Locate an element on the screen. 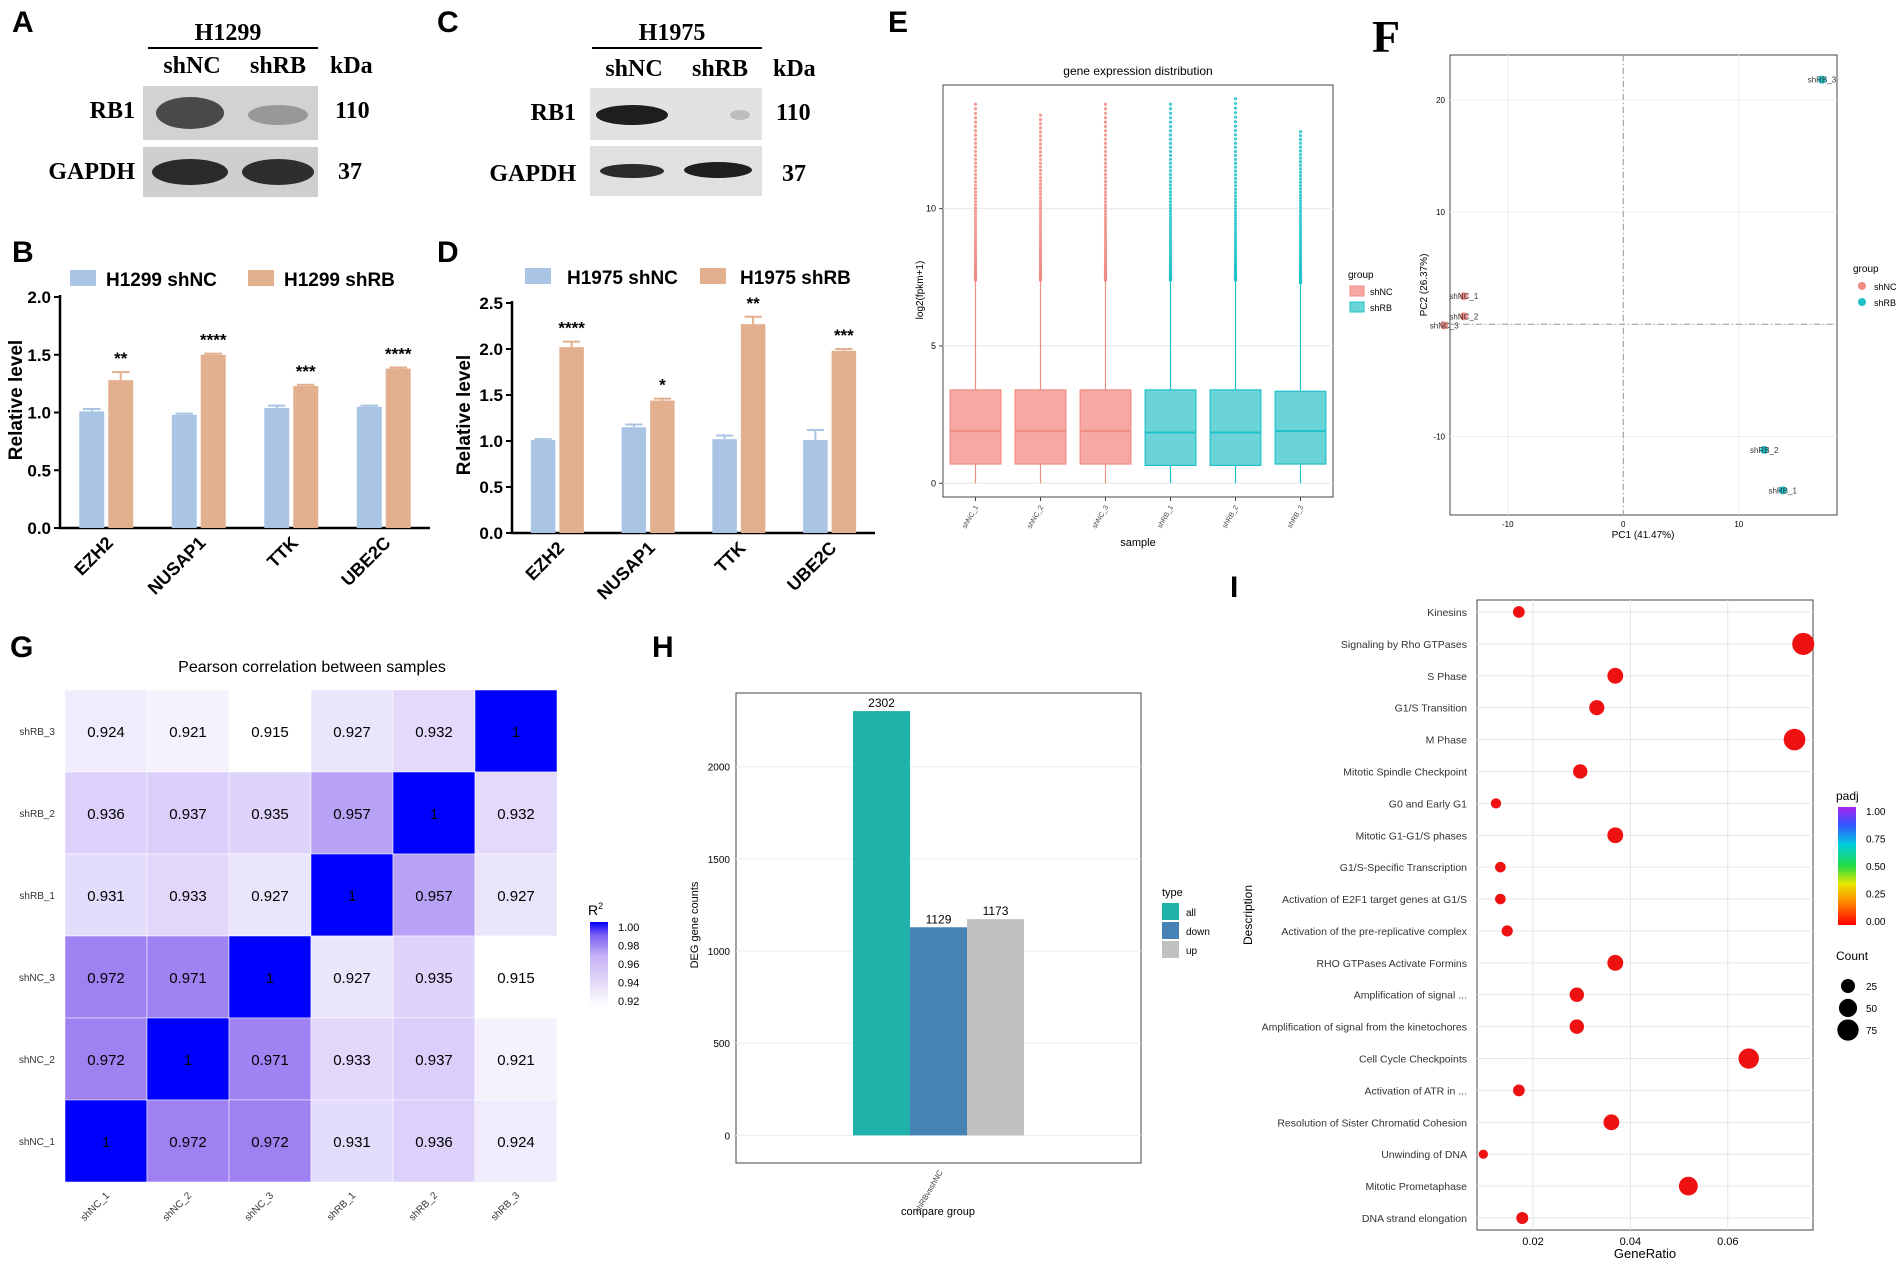 The image size is (1902, 1265). plot-frame-e is located at coordinates (1138, 291).